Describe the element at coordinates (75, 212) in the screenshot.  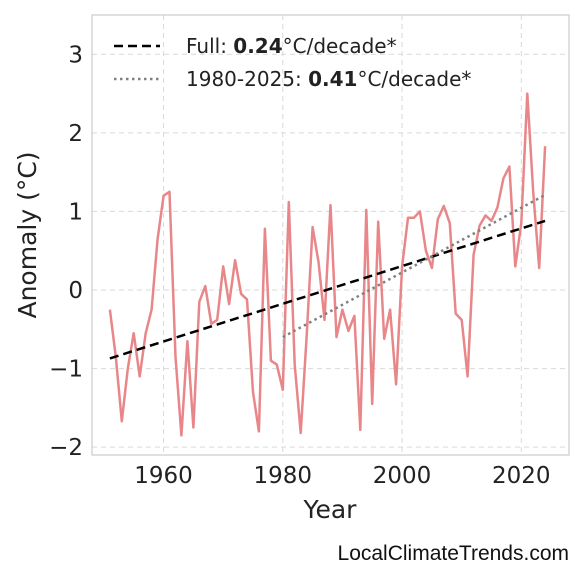
I see `y-tick-label: 1` at that location.